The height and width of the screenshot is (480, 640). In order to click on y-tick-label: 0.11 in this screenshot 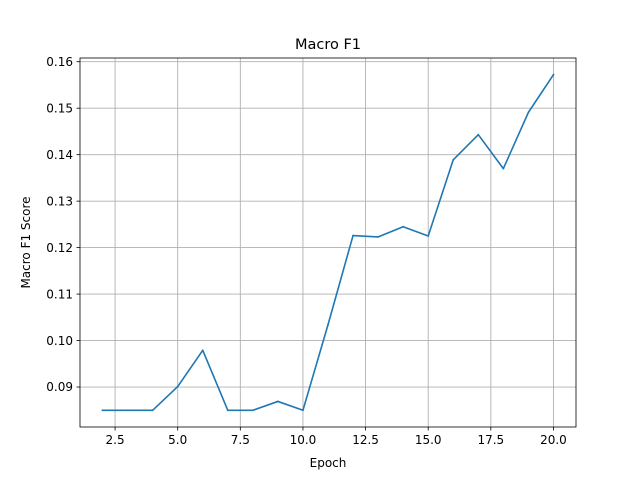, I will do `click(59, 294)`.